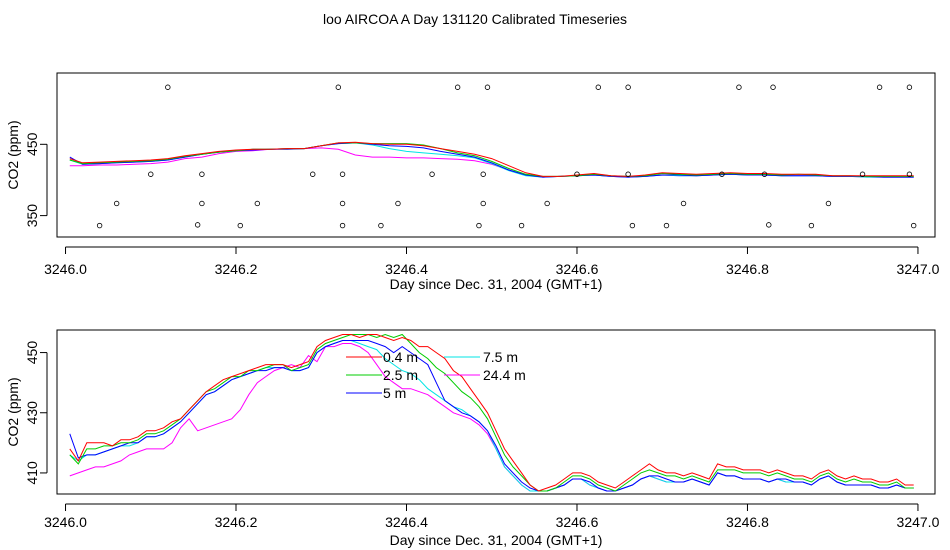  Describe the element at coordinates (400, 357) in the screenshot. I see `plot2-legend-label: 0.4 m` at that location.